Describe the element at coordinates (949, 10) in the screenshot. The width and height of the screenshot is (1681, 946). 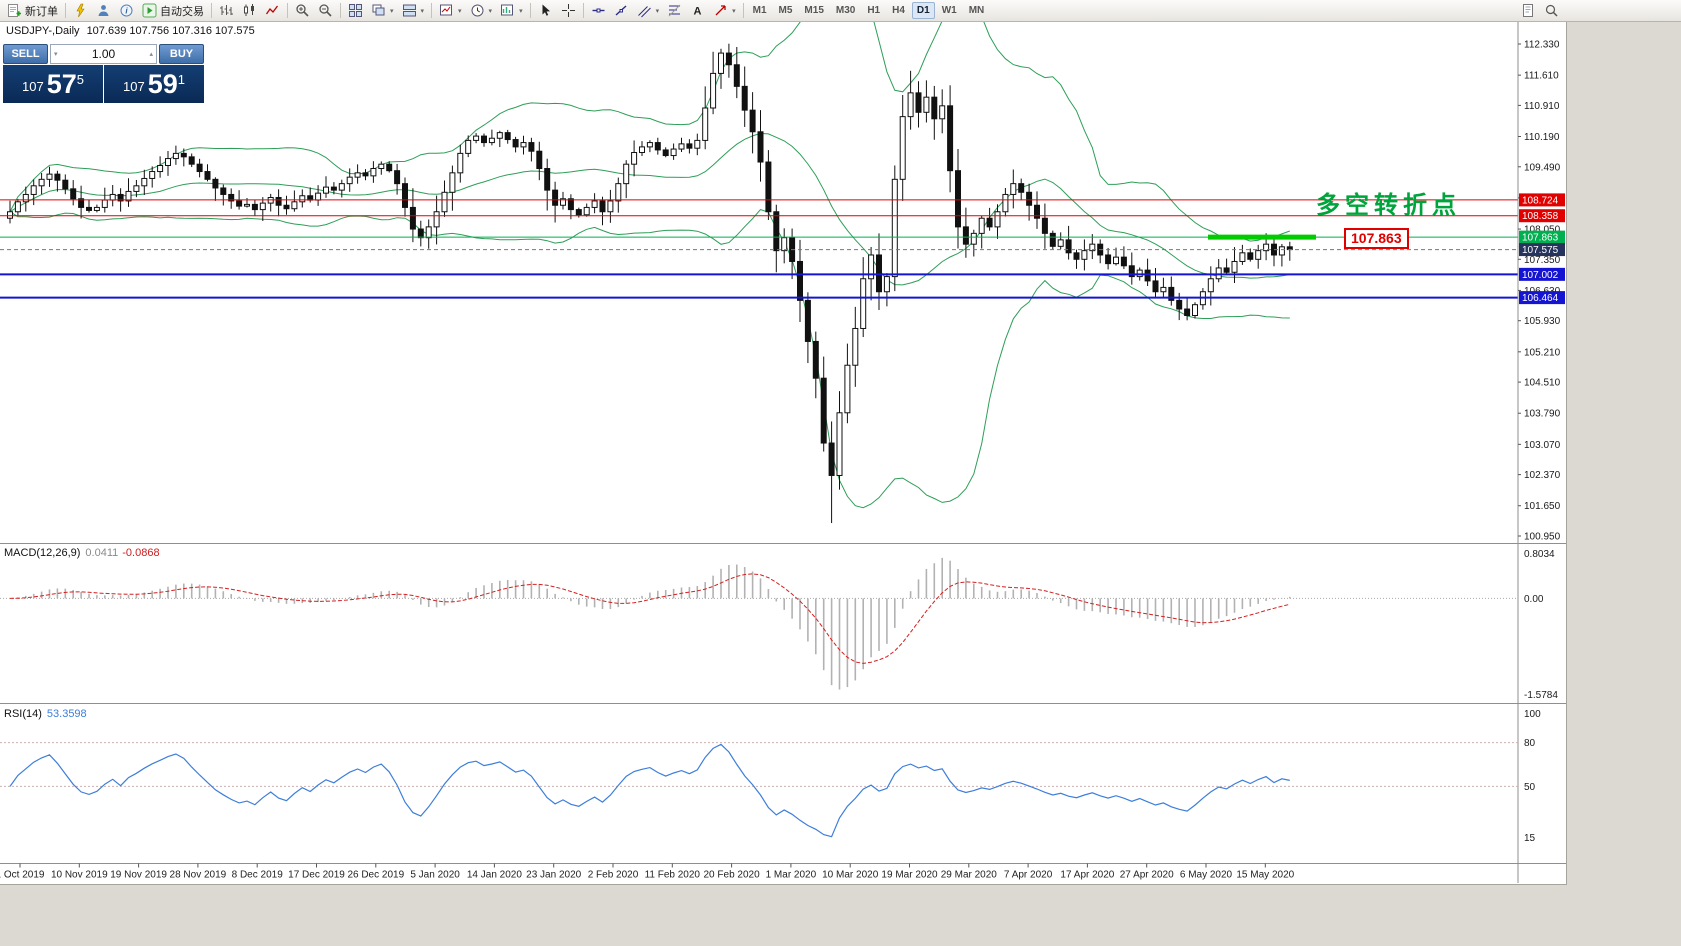
I see `timeframe-w1: W1` at that location.